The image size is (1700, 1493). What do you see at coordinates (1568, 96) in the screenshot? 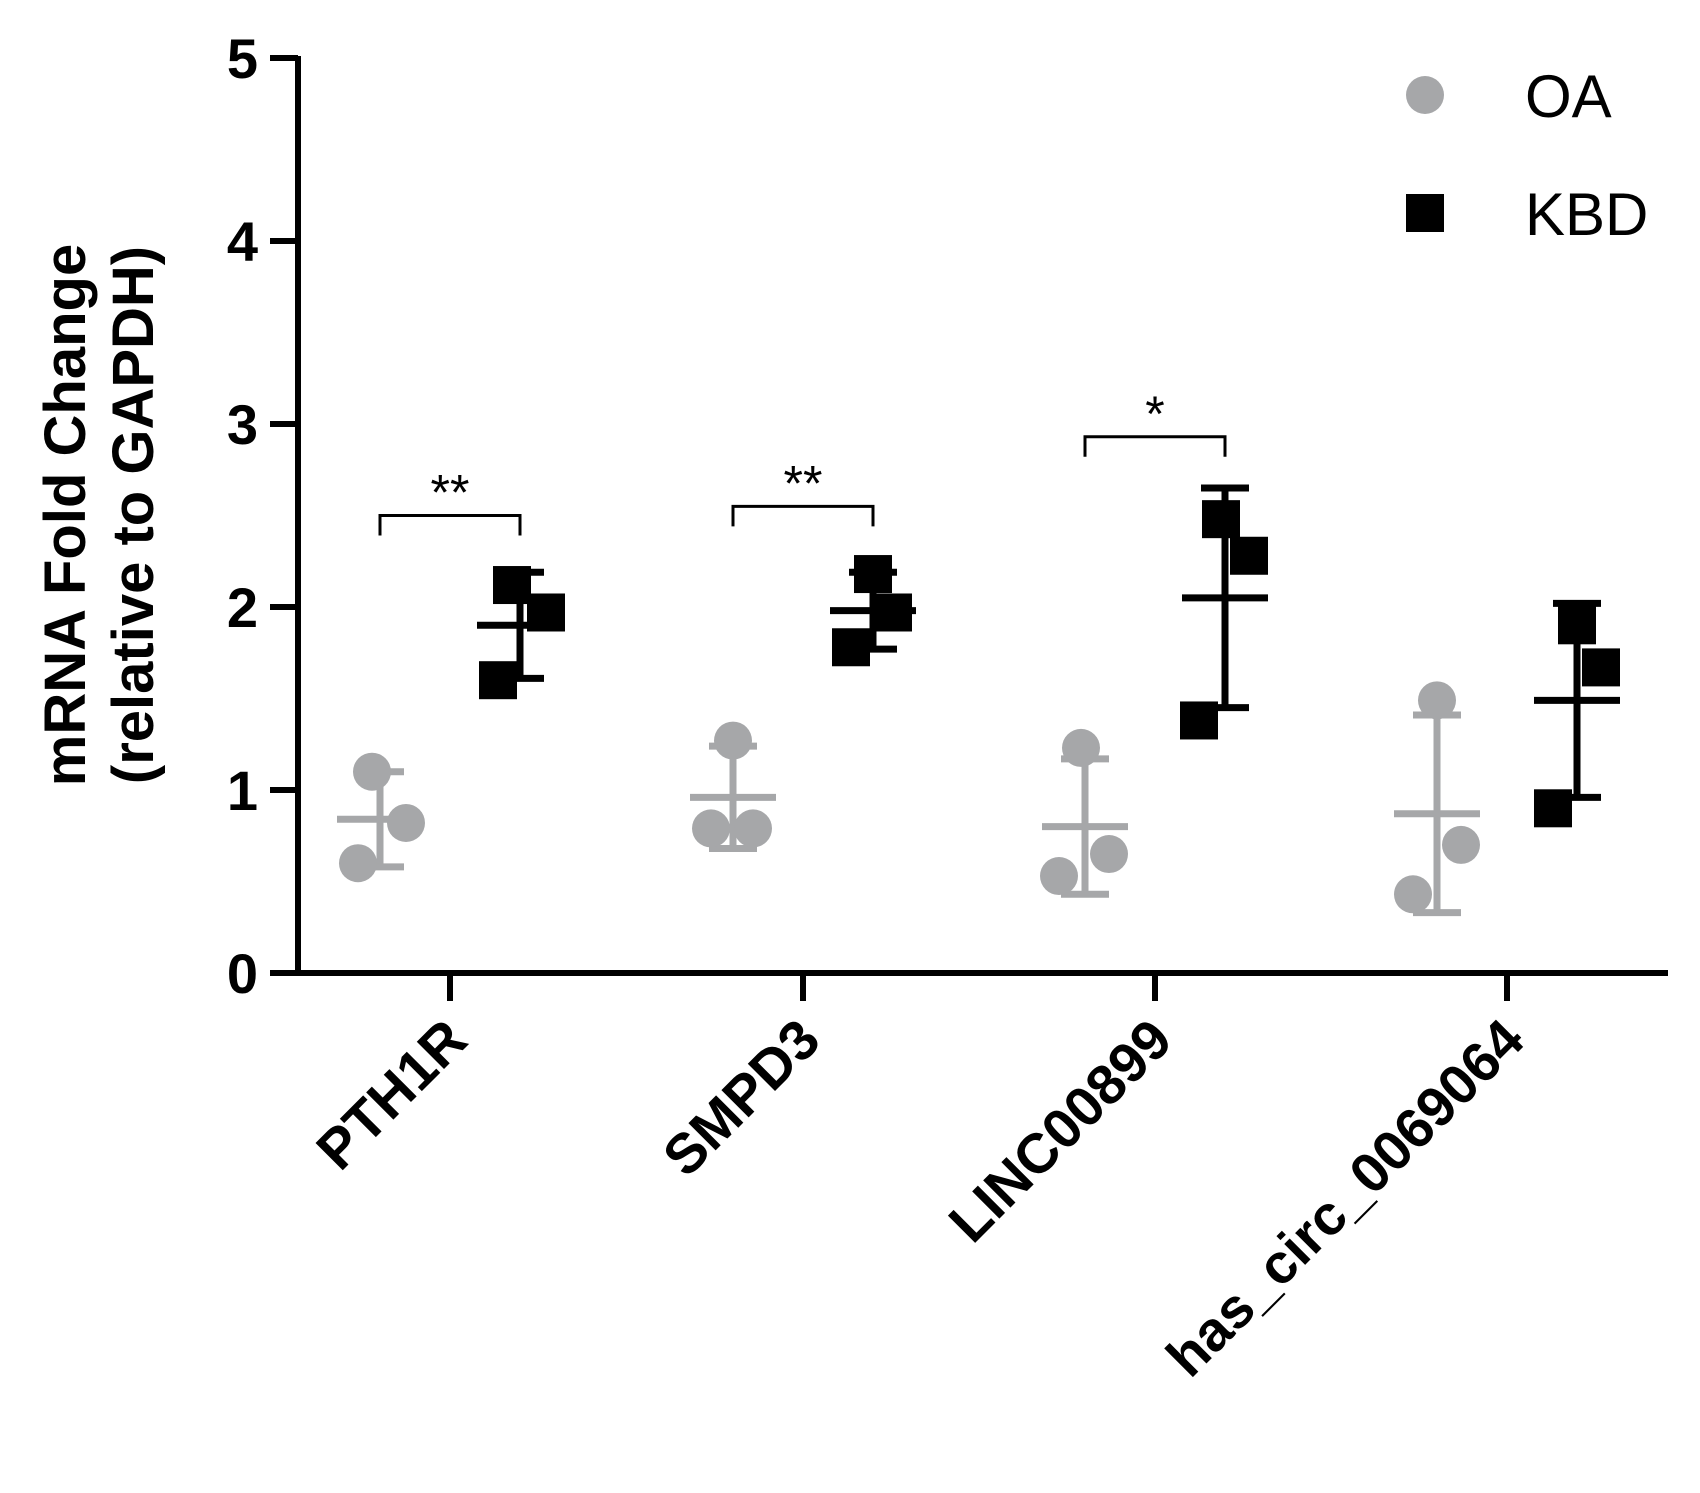
I see `legend-label: OA` at bounding box center [1568, 96].